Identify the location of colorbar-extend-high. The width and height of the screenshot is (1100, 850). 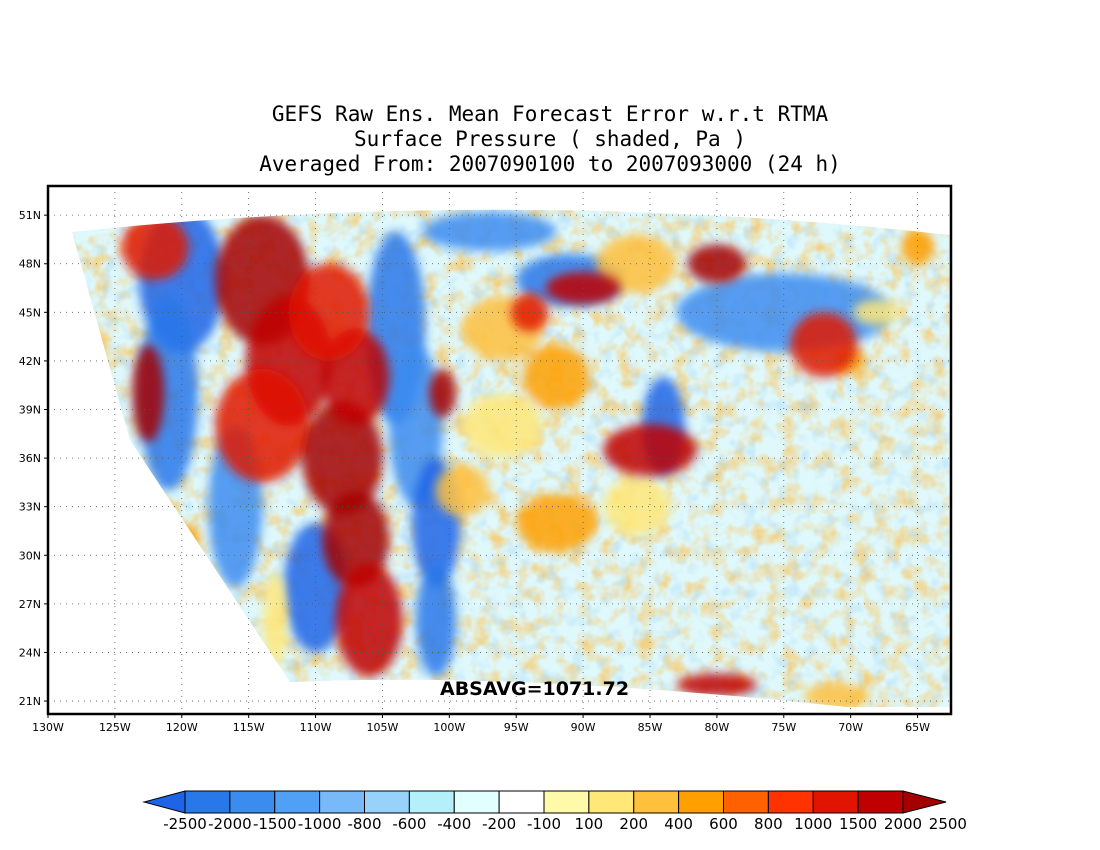
(924, 802).